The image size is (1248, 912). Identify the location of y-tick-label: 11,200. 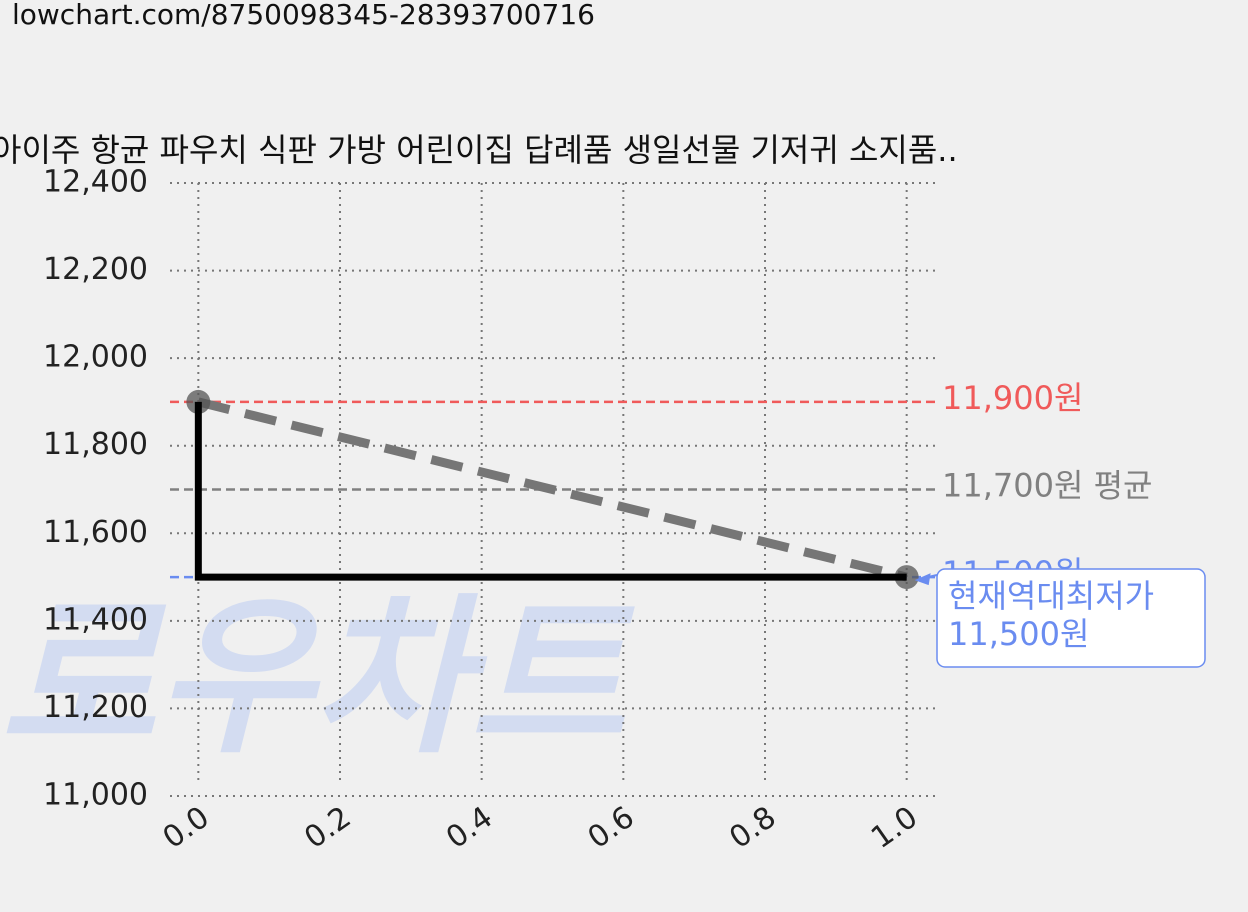
(95, 707).